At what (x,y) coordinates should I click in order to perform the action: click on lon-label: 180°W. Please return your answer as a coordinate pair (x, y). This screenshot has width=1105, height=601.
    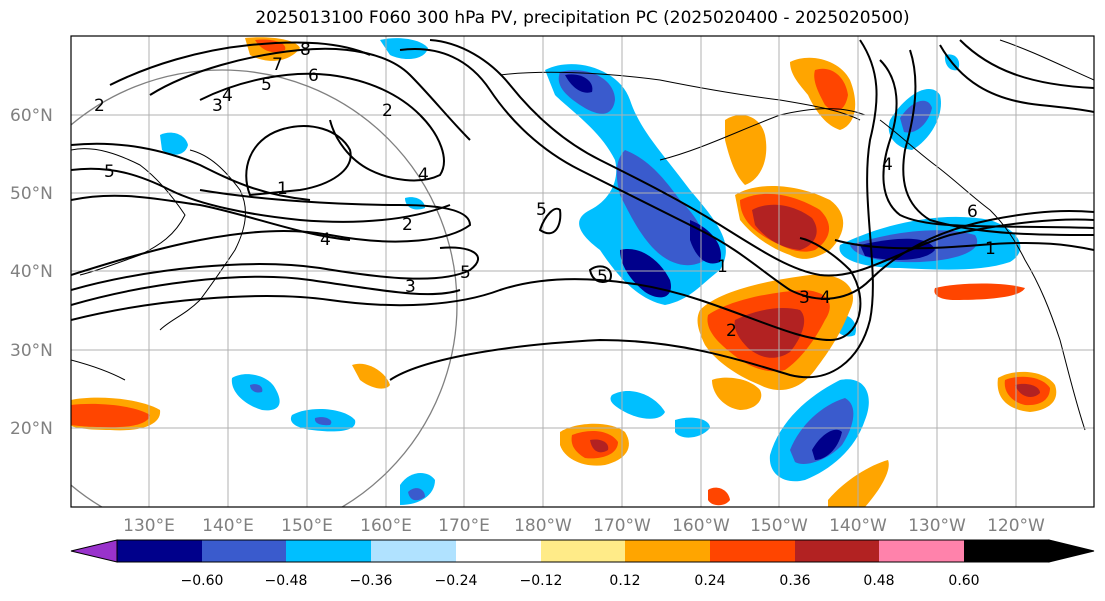
    Looking at the image, I should click on (543, 526).